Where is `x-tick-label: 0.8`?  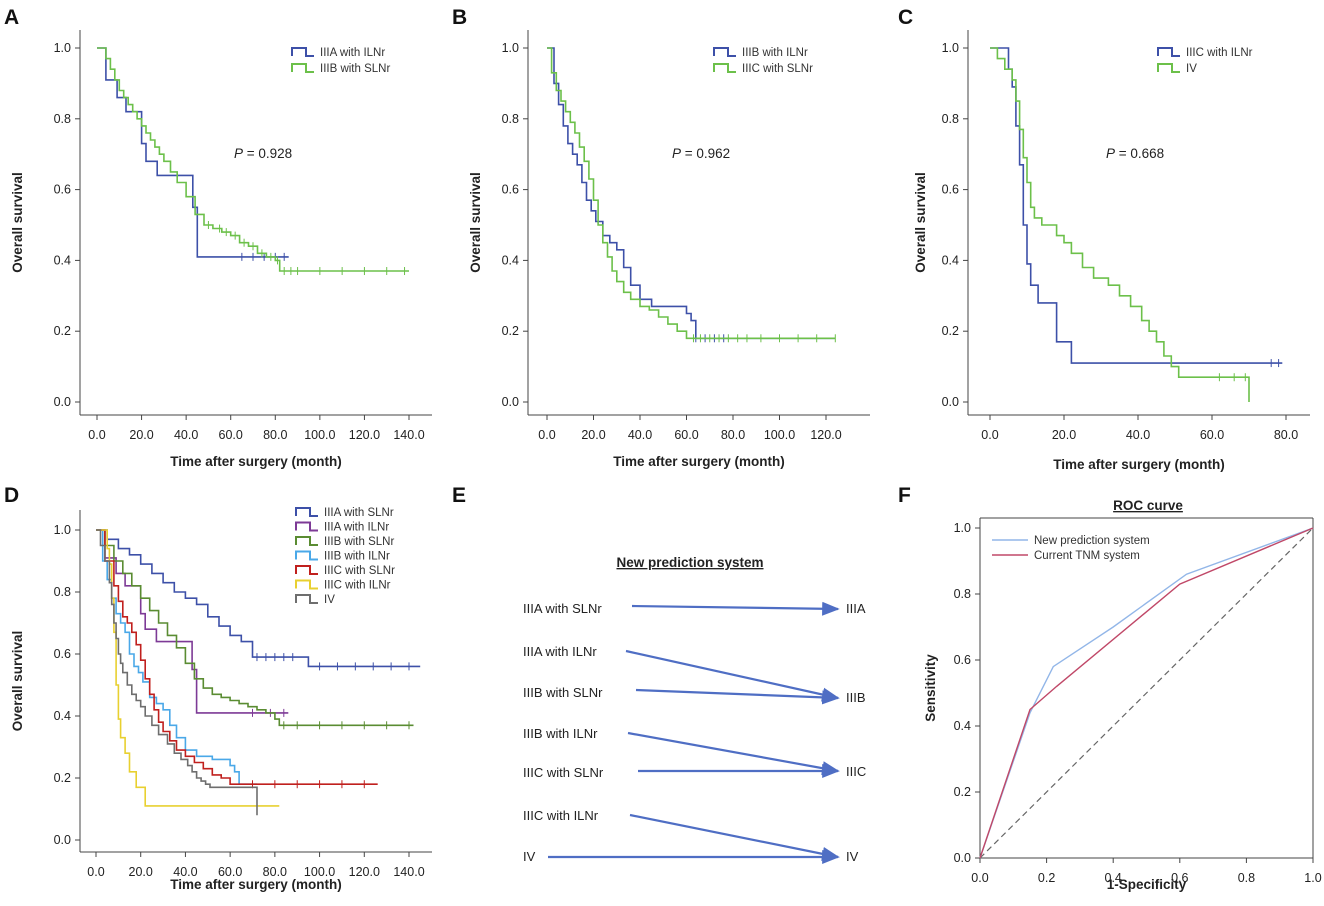 x-tick-label: 0.8 is located at coordinates (1246, 878).